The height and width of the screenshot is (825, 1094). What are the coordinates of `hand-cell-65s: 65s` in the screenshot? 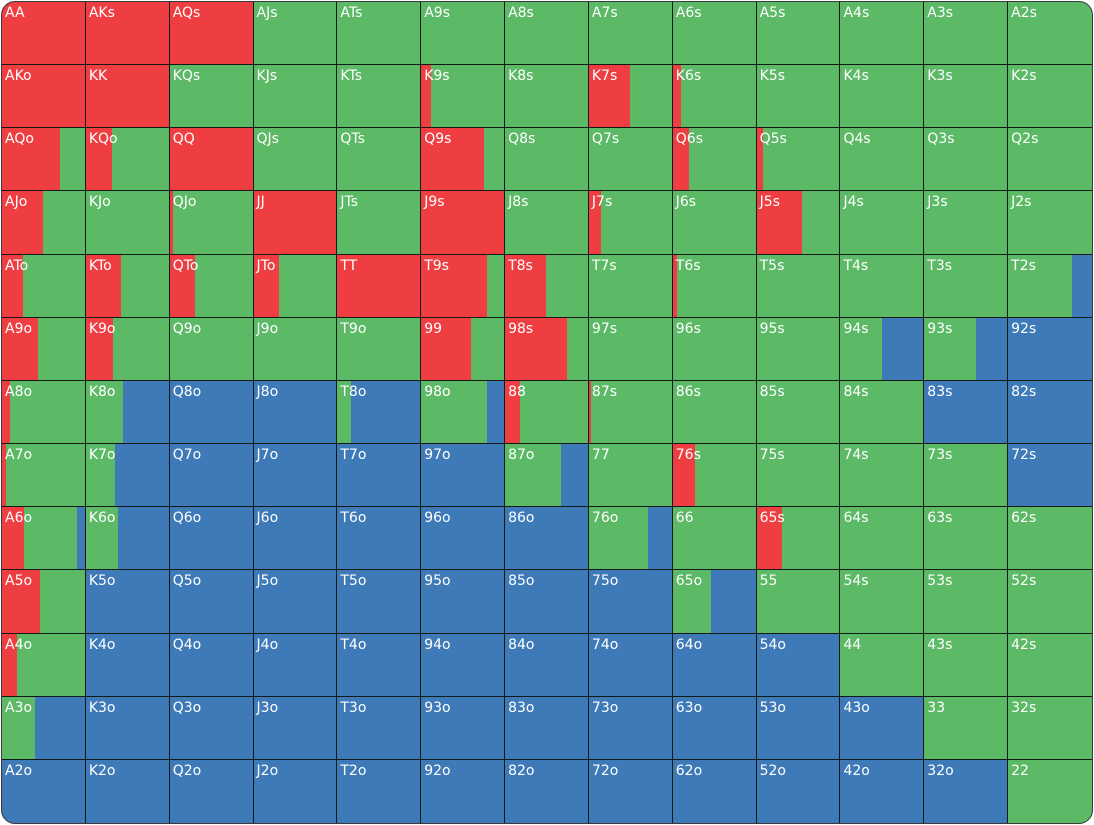 It's located at (798, 539).